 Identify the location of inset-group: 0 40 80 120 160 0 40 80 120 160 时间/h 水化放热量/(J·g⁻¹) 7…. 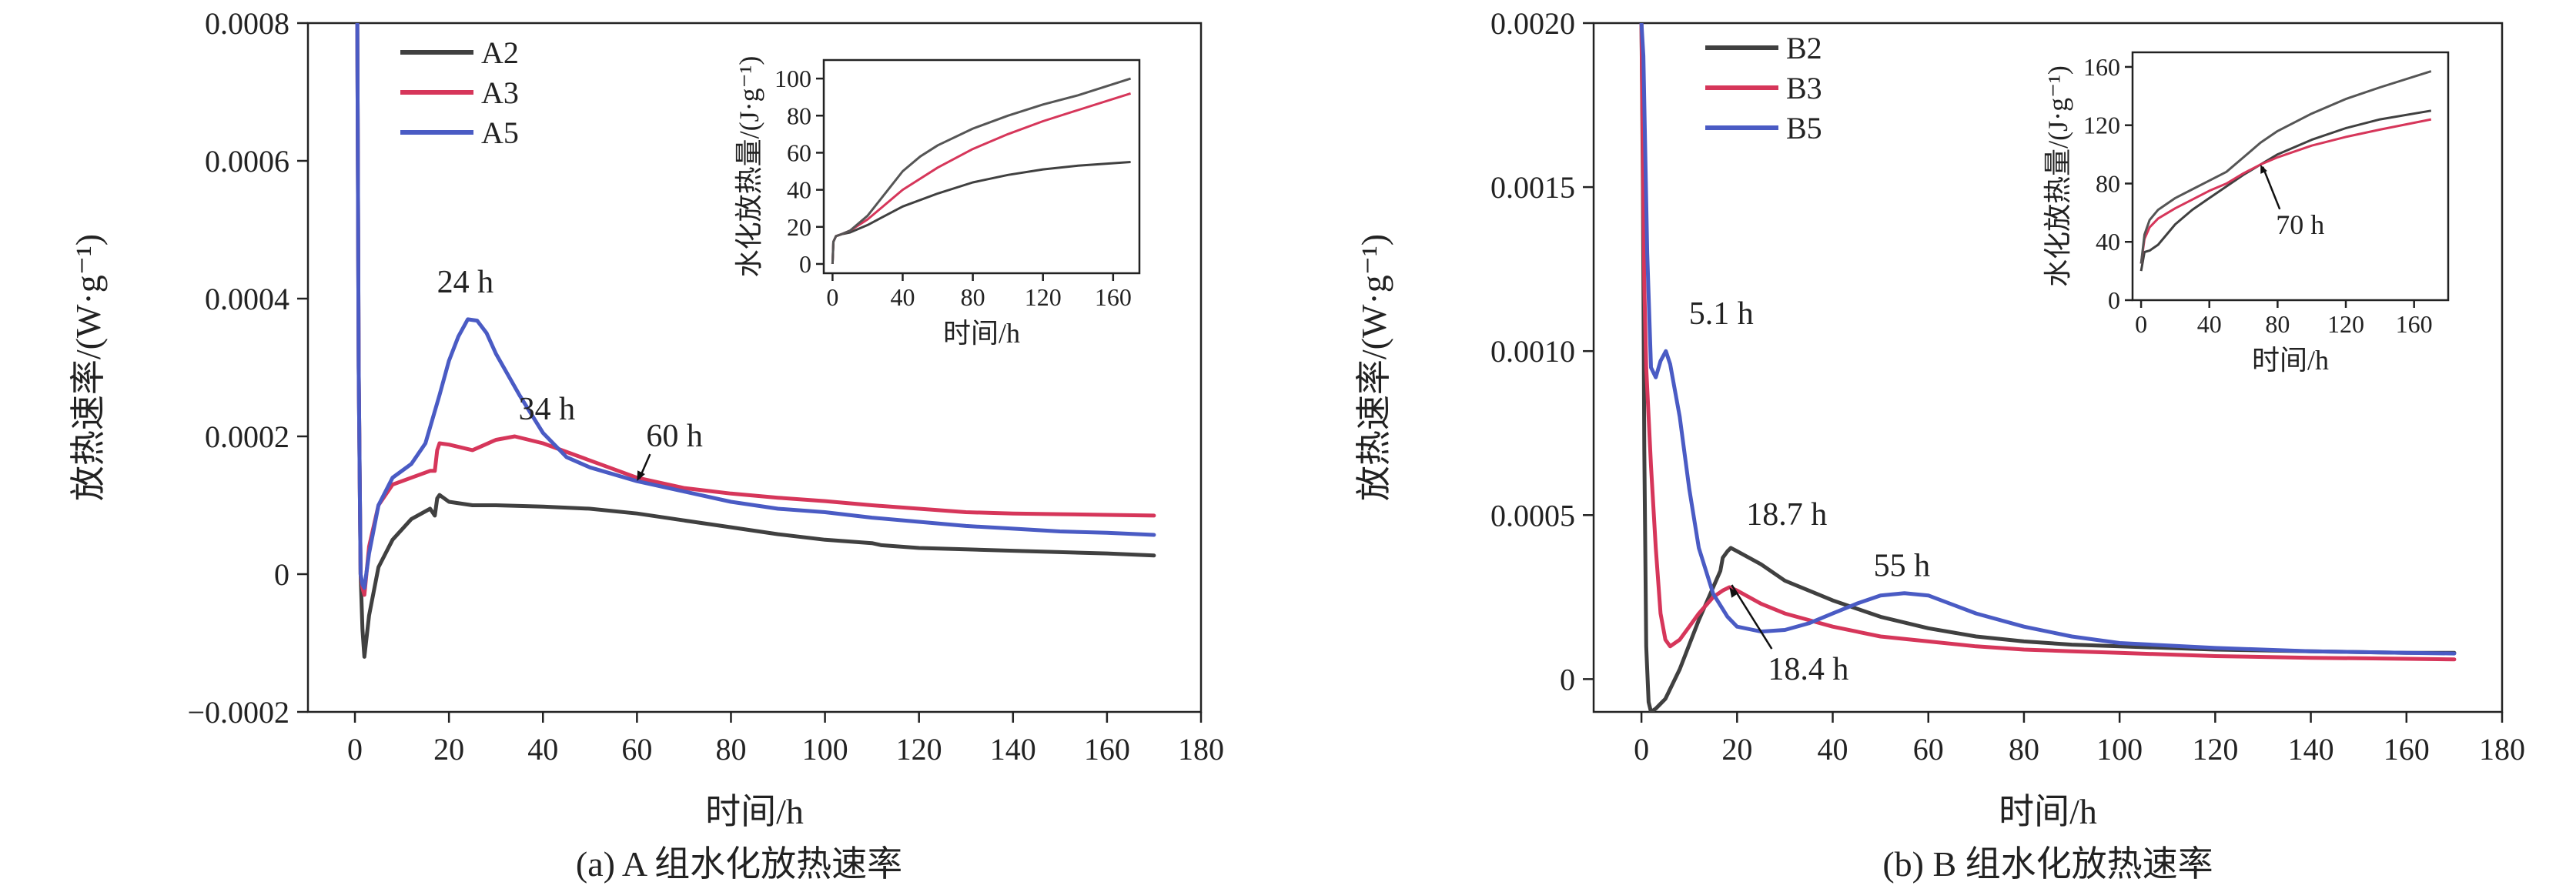
(2246, 213).